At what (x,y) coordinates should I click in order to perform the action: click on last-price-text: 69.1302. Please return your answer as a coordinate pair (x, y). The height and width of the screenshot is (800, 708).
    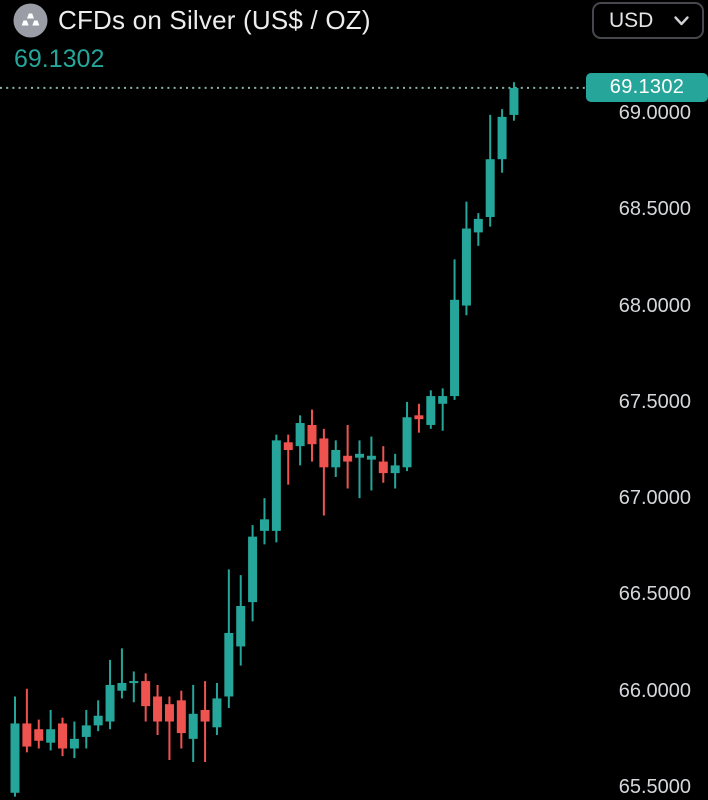
    Looking at the image, I should click on (59, 59).